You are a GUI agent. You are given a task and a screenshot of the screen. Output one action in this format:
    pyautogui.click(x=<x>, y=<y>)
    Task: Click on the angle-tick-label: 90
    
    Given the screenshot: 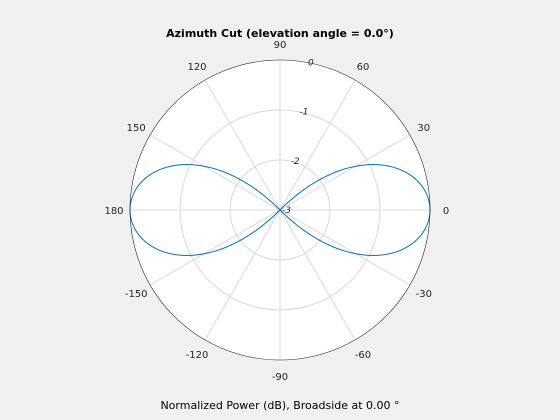 What is the action you would take?
    pyautogui.click(x=280, y=45)
    